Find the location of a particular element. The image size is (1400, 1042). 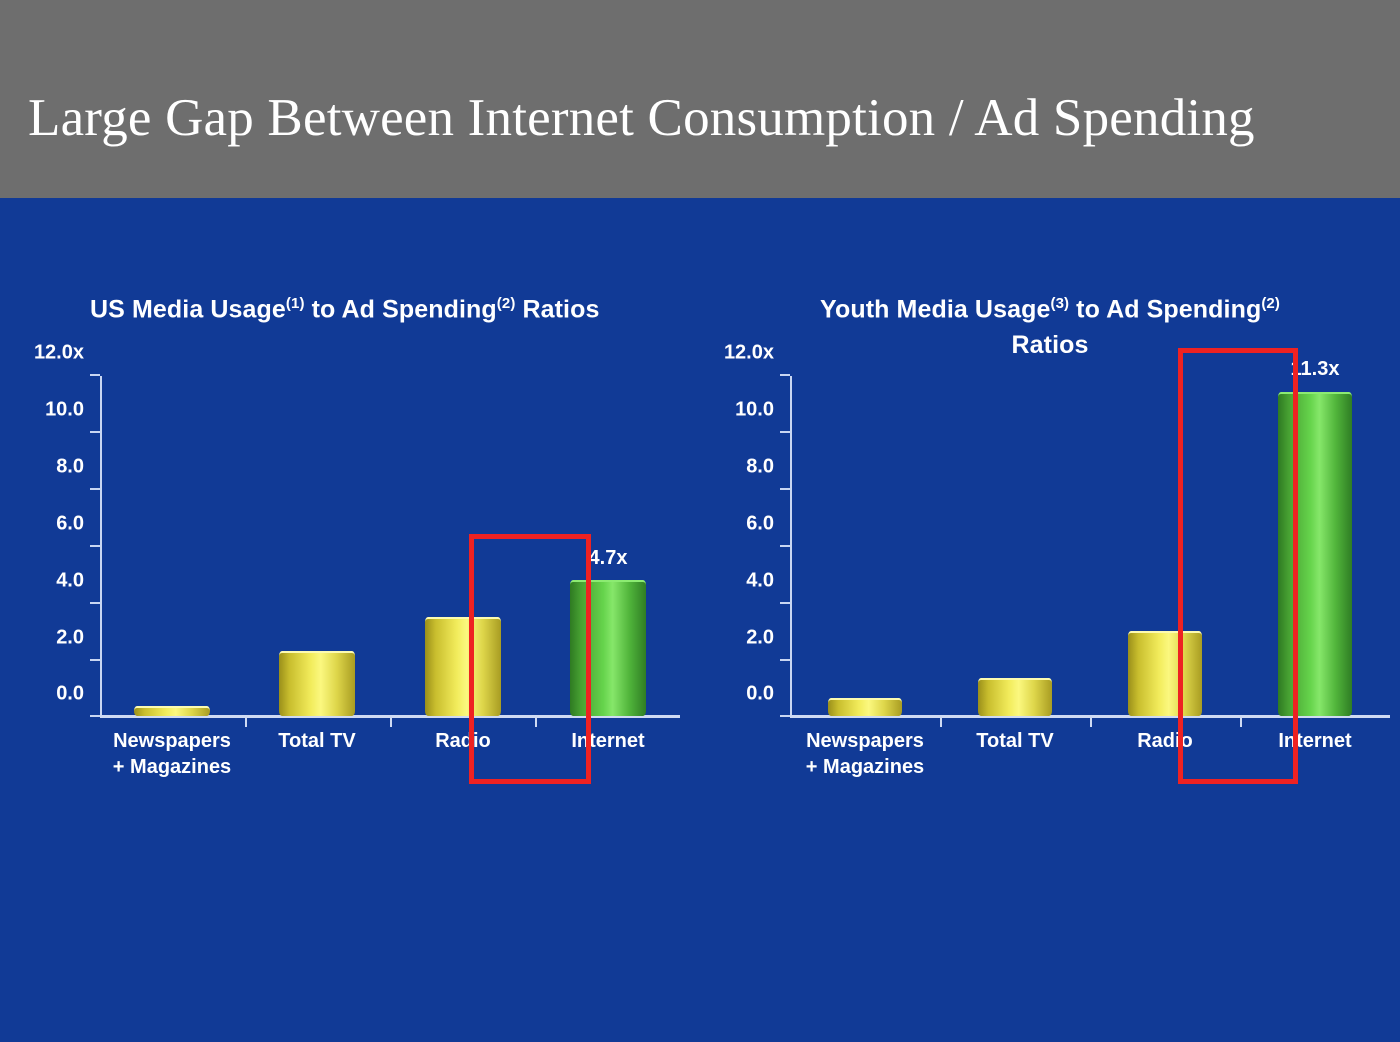

chart-title-lead: US Media Usage is located at coordinates (188, 309).